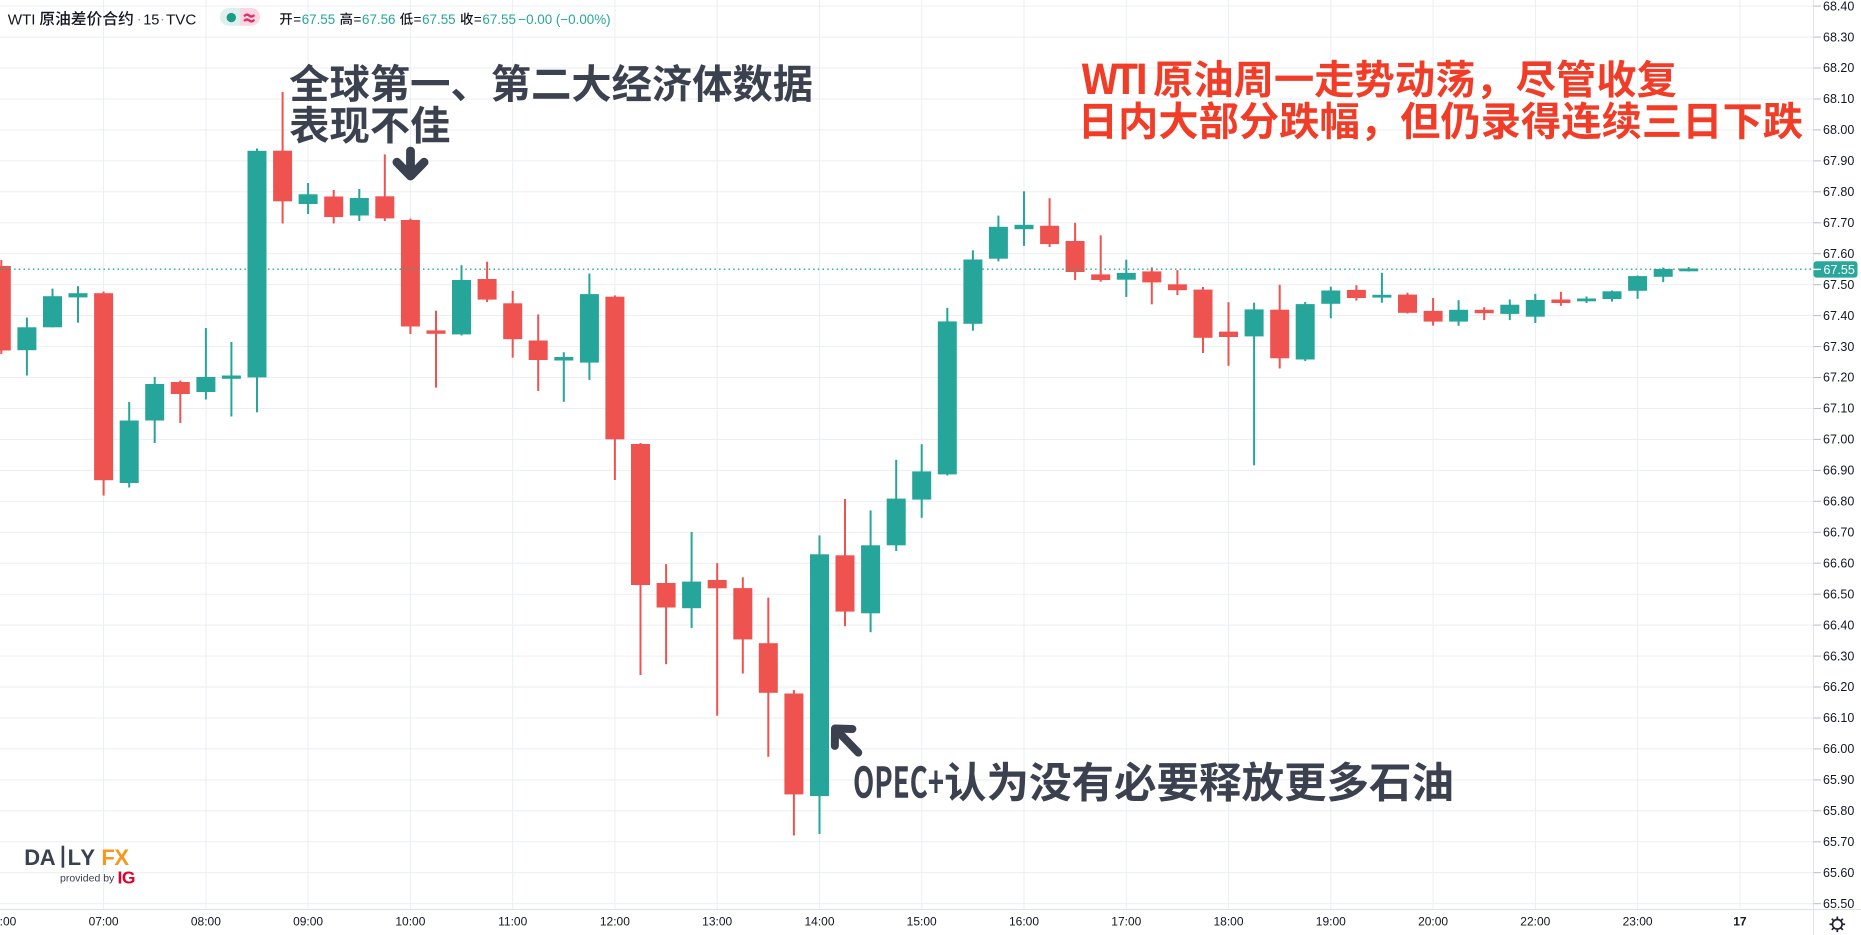 The height and width of the screenshot is (935, 1861). What do you see at coordinates (410, 922) in the screenshot?
I see `svg-text: 10:00` at bounding box center [410, 922].